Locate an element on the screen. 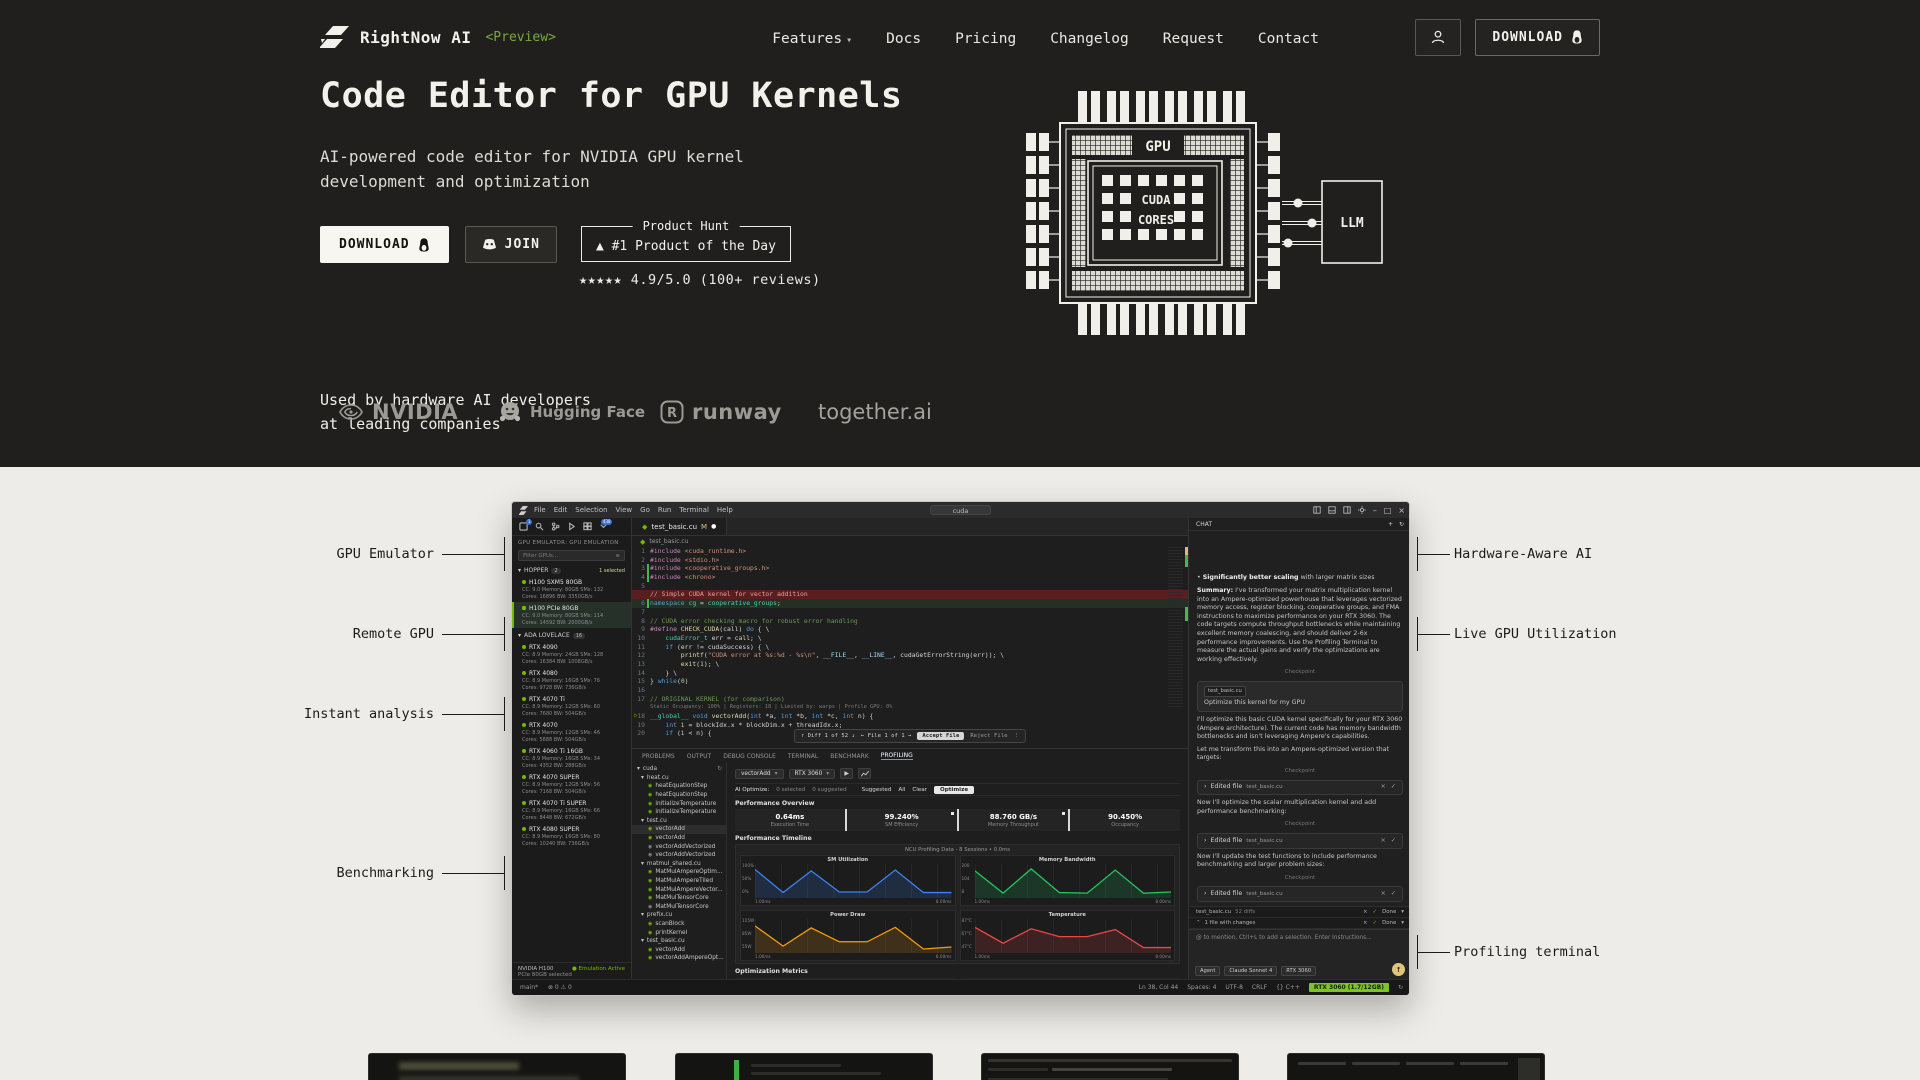 This screenshot has height=1080, width=1920. gpu-filter-input: Filter GPUs... ≡ is located at coordinates (571, 555).